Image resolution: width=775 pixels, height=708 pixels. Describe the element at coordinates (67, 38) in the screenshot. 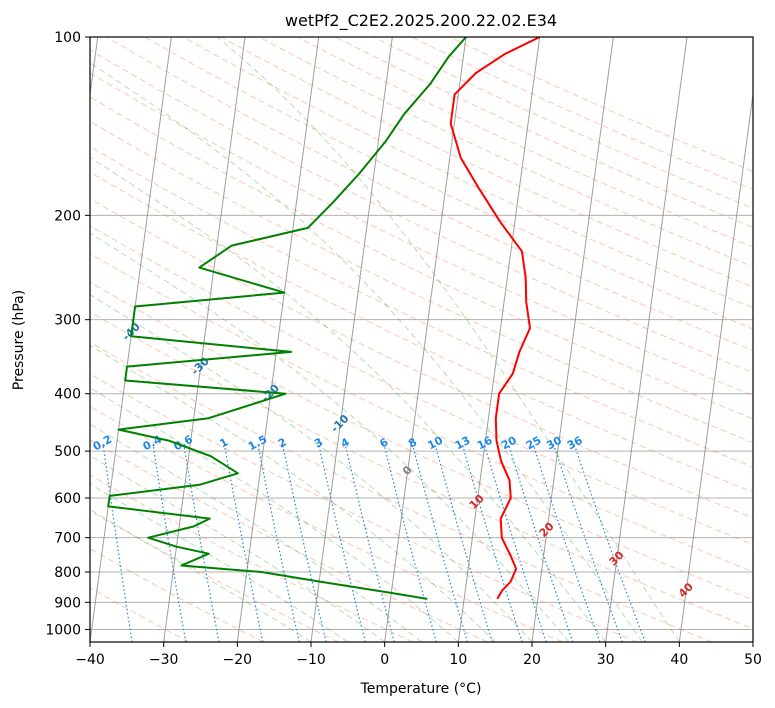

I see `y-tick-label: 100` at that location.